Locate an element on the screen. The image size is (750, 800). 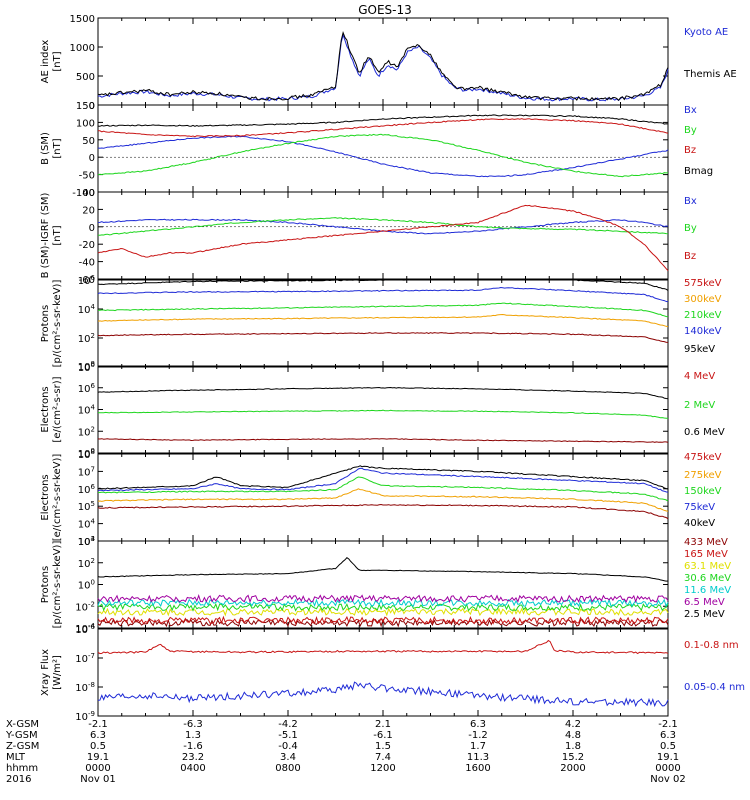
y-tick-label: 10-2 is located at coordinates (85, 606).